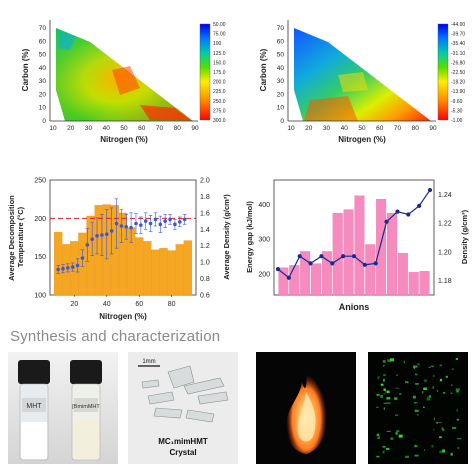 The image size is (476, 476). What do you see at coordinates (165, 112) in the screenshot?
I see `hot-spot` at bounding box center [165, 112].